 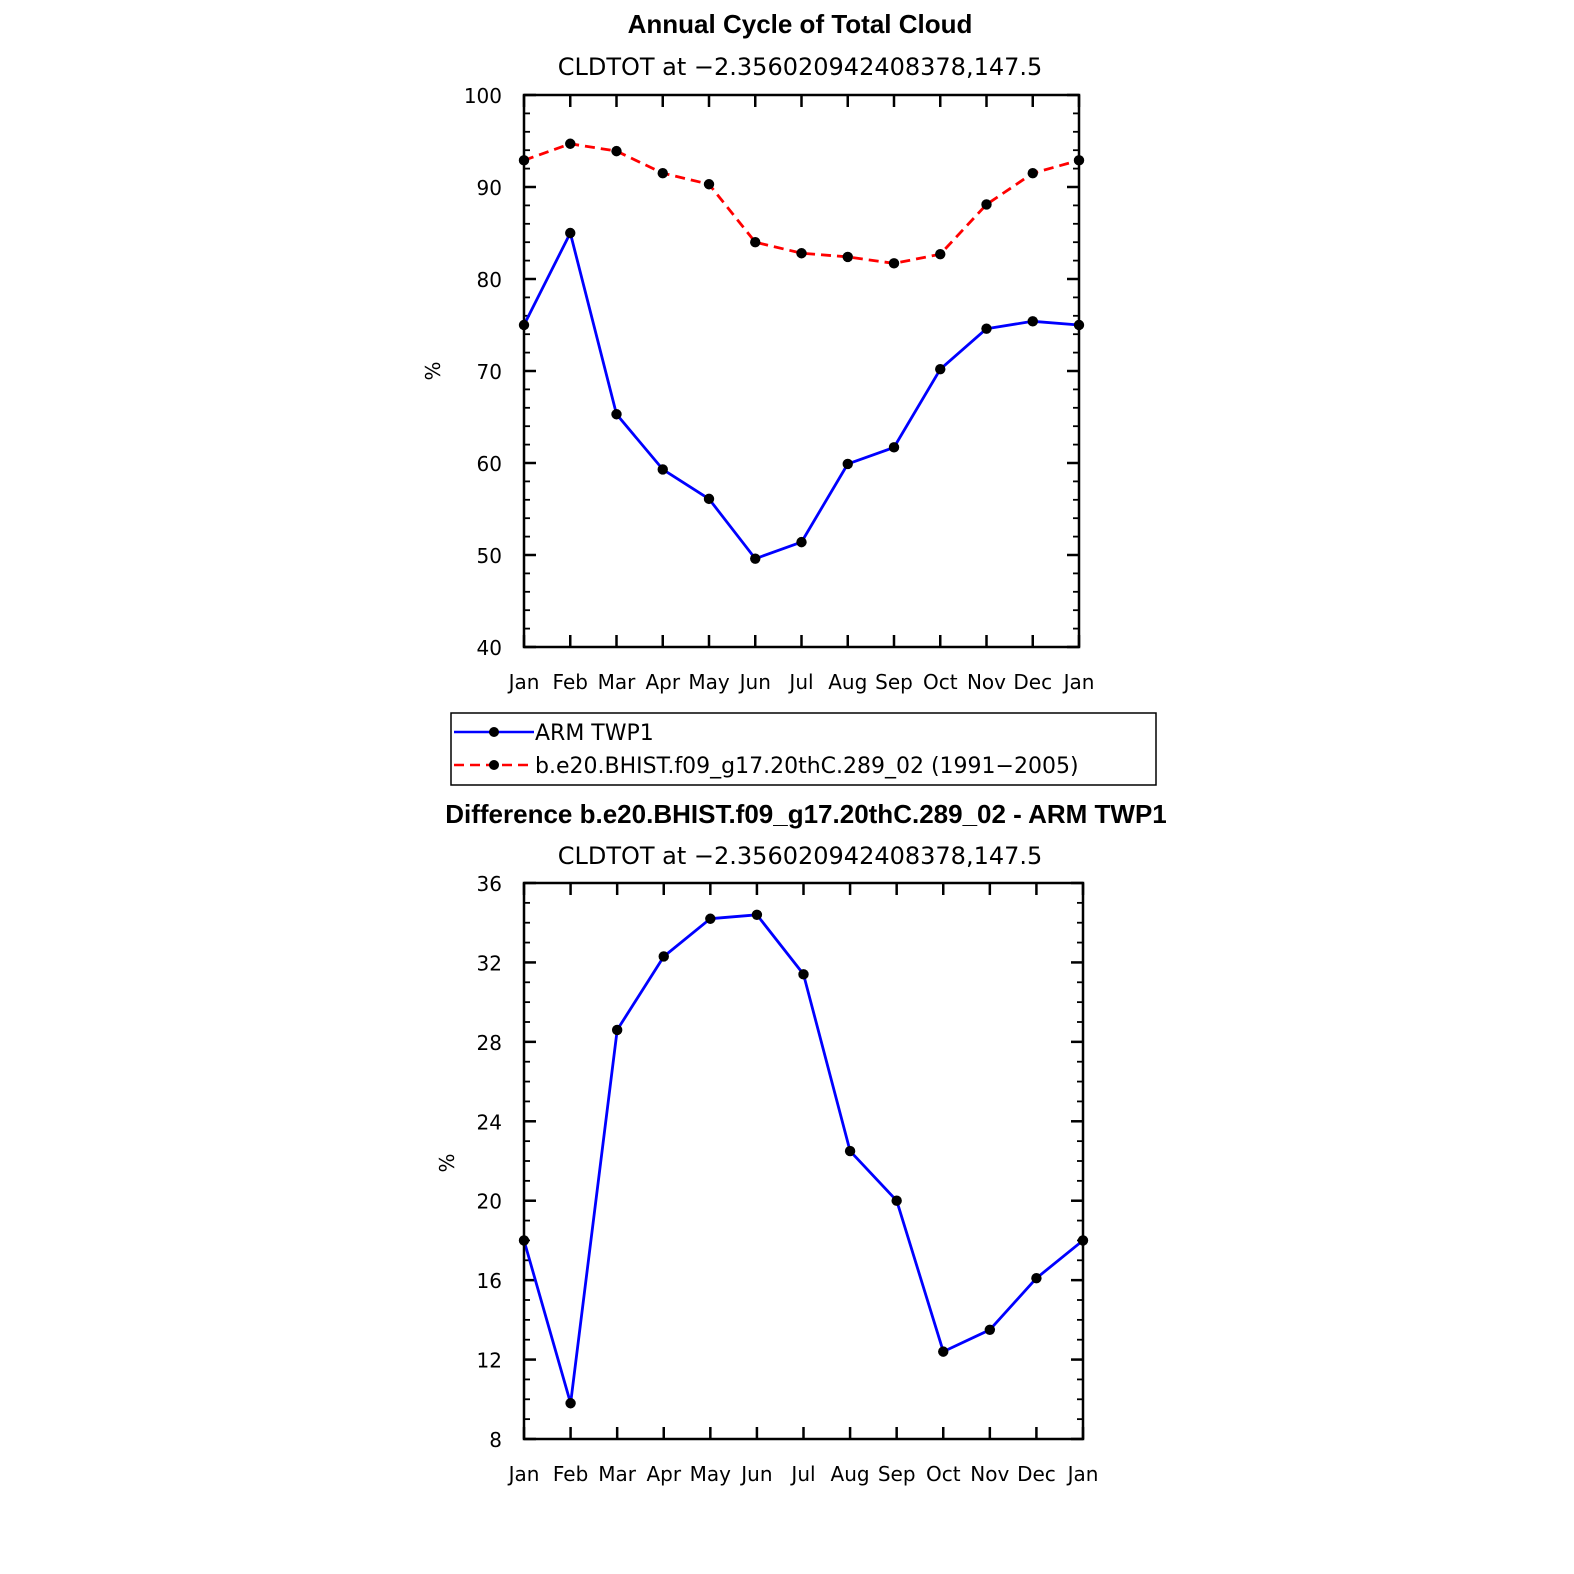 I want to click on y-tick-label: 40, so click(x=489, y=648).